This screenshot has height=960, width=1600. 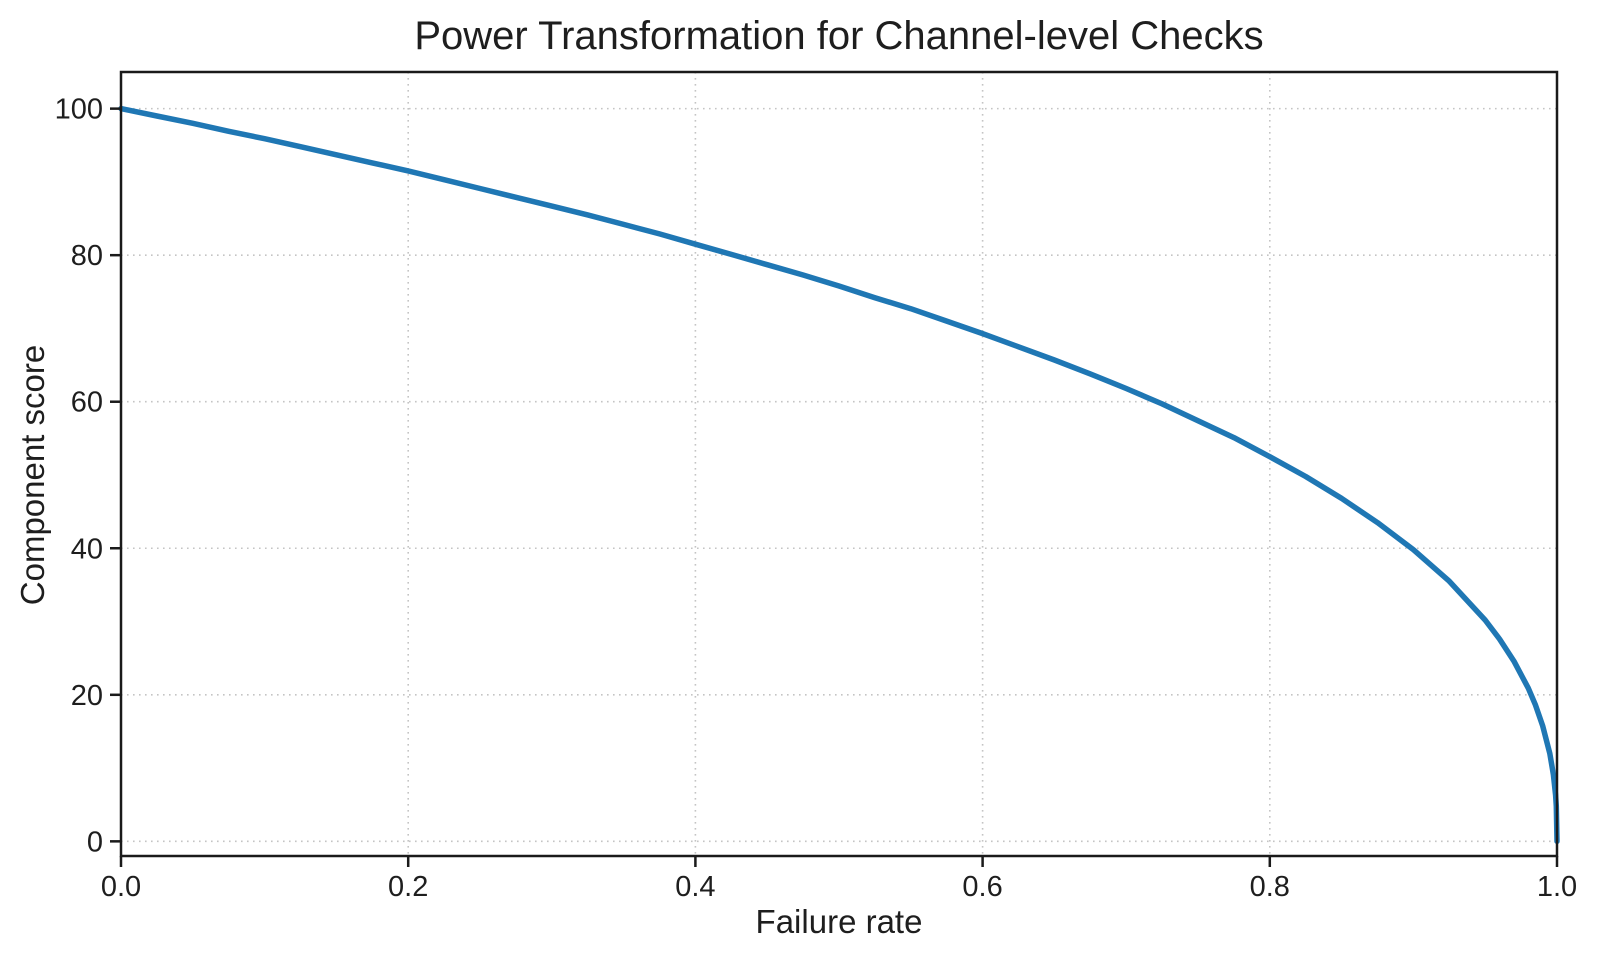 What do you see at coordinates (1557, 887) in the screenshot?
I see `x-tick-label: 1.0` at bounding box center [1557, 887].